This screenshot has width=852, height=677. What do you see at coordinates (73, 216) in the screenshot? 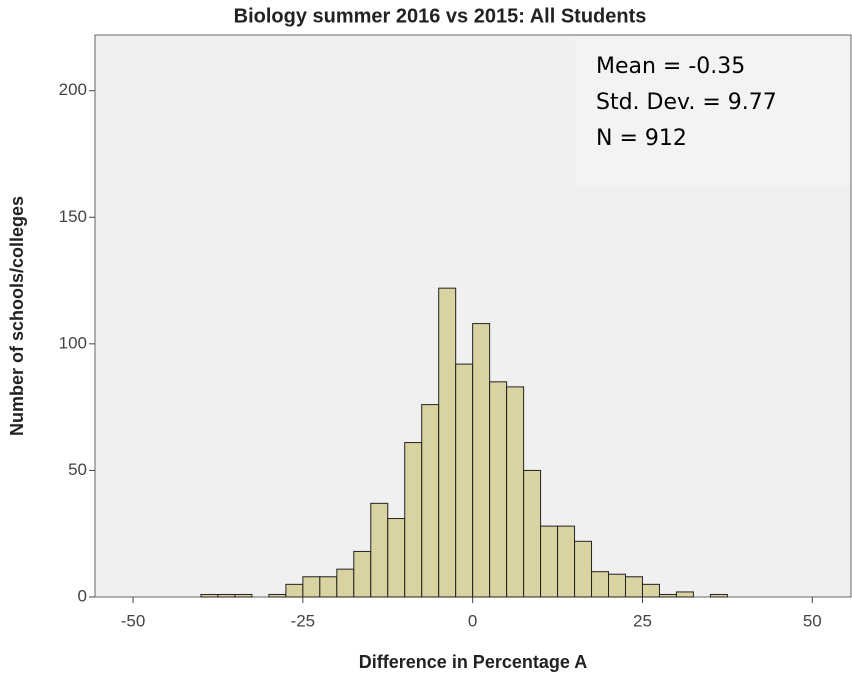
I see `y-tick-label: 150` at bounding box center [73, 216].